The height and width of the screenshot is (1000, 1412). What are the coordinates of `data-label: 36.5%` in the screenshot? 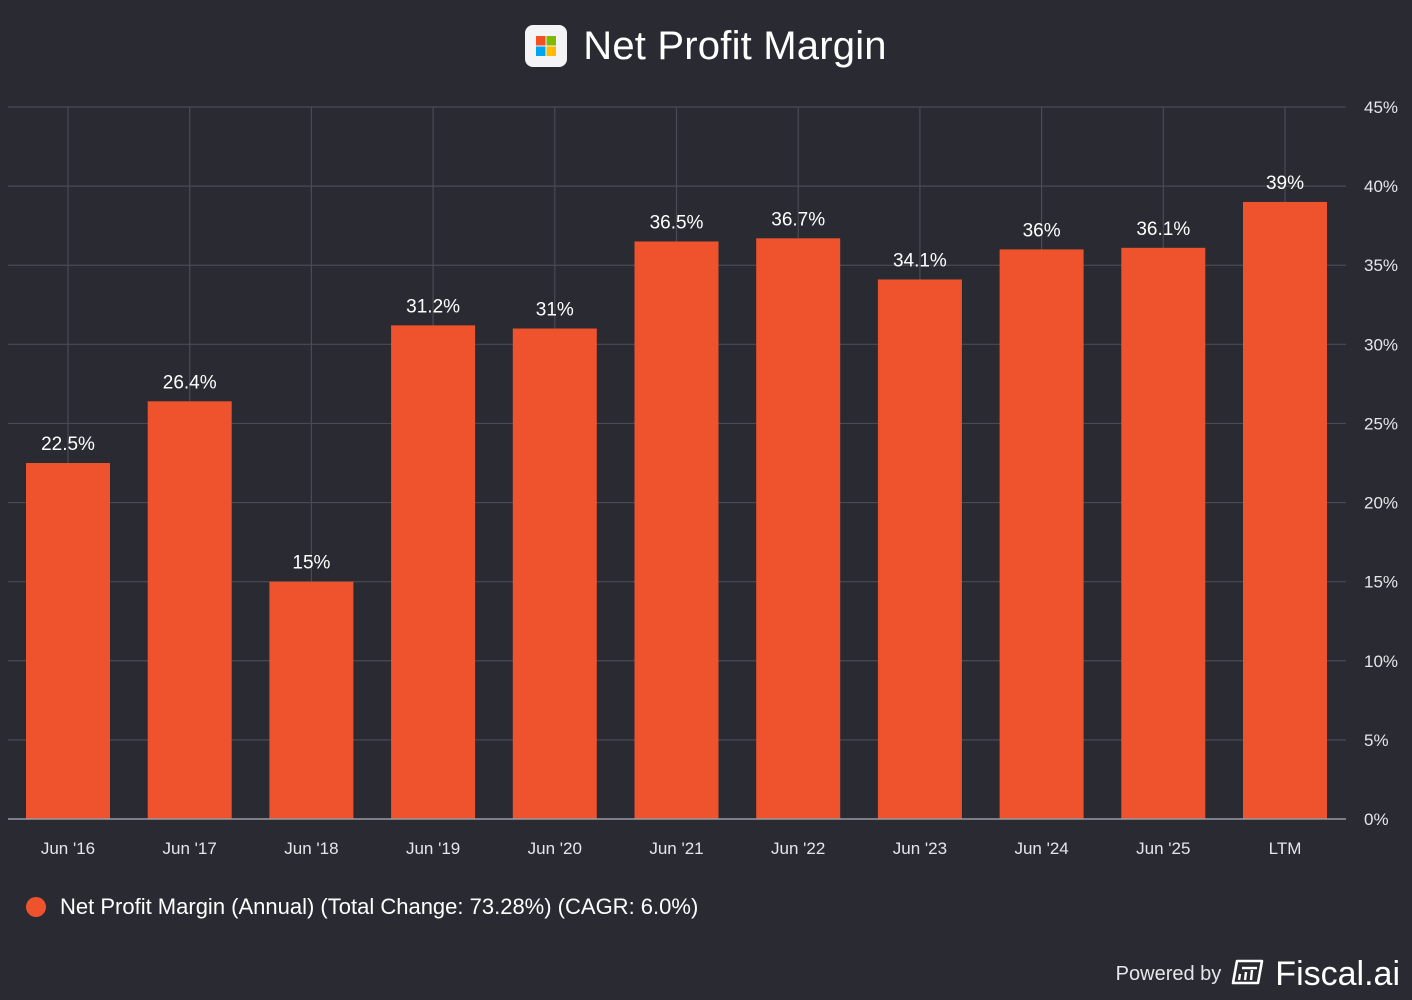 It's located at (677, 222).